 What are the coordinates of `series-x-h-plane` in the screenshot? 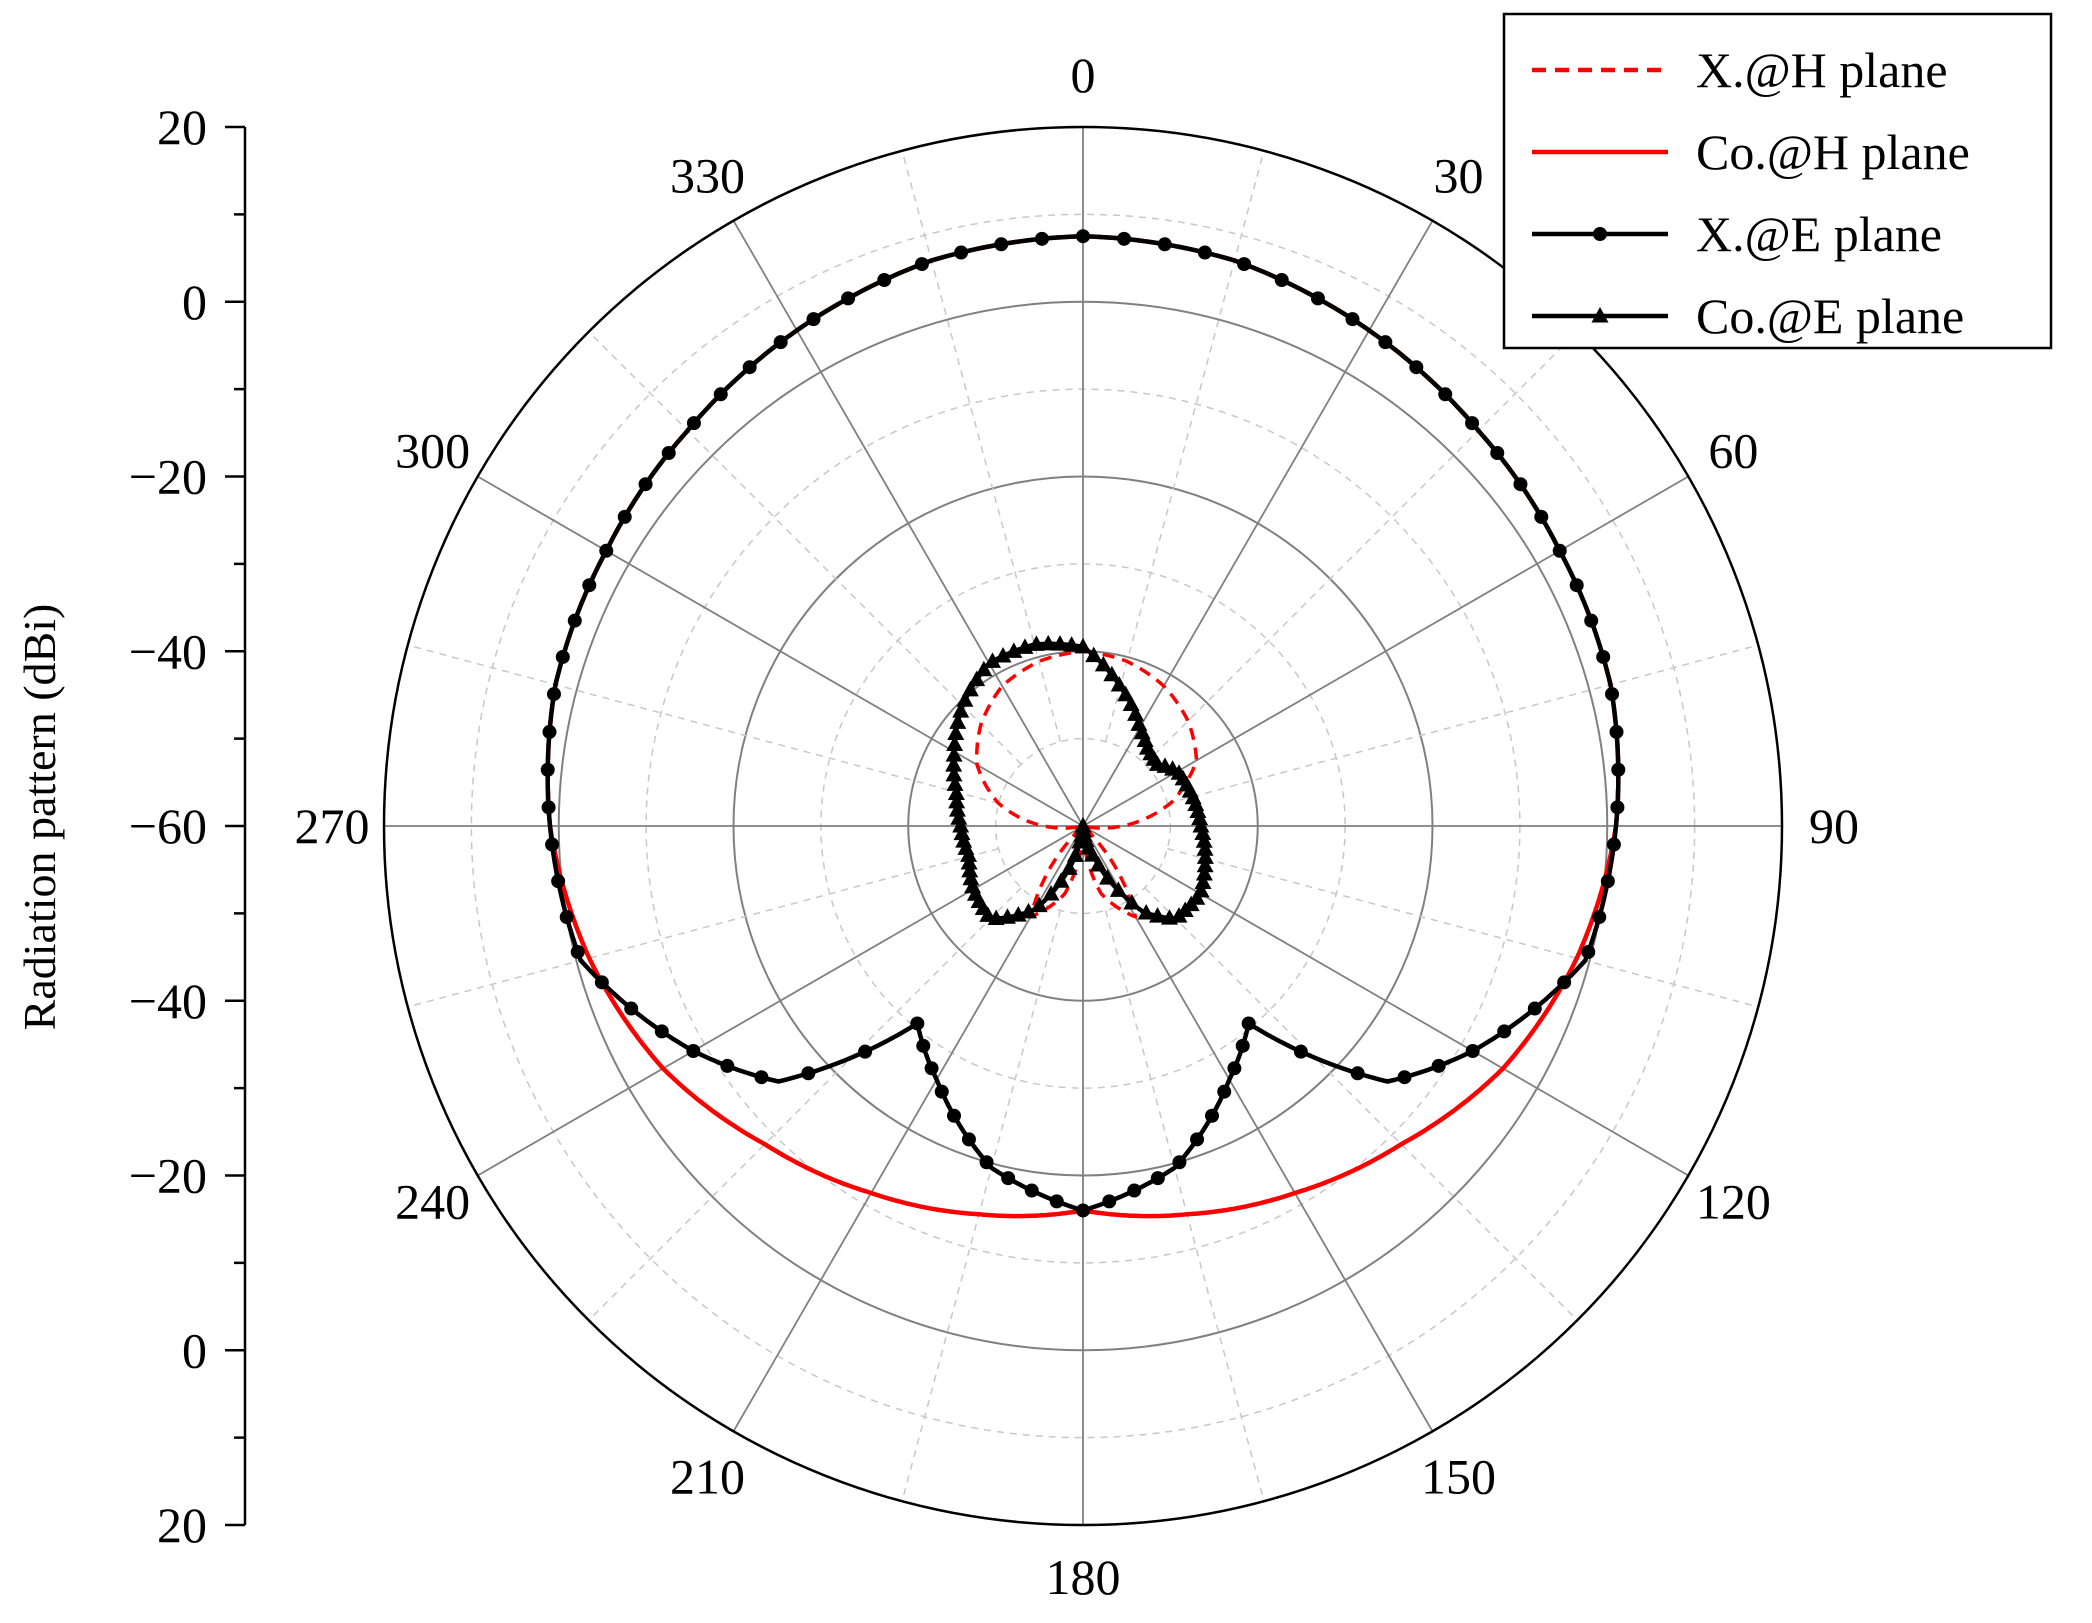 It's located at (1086, 784).